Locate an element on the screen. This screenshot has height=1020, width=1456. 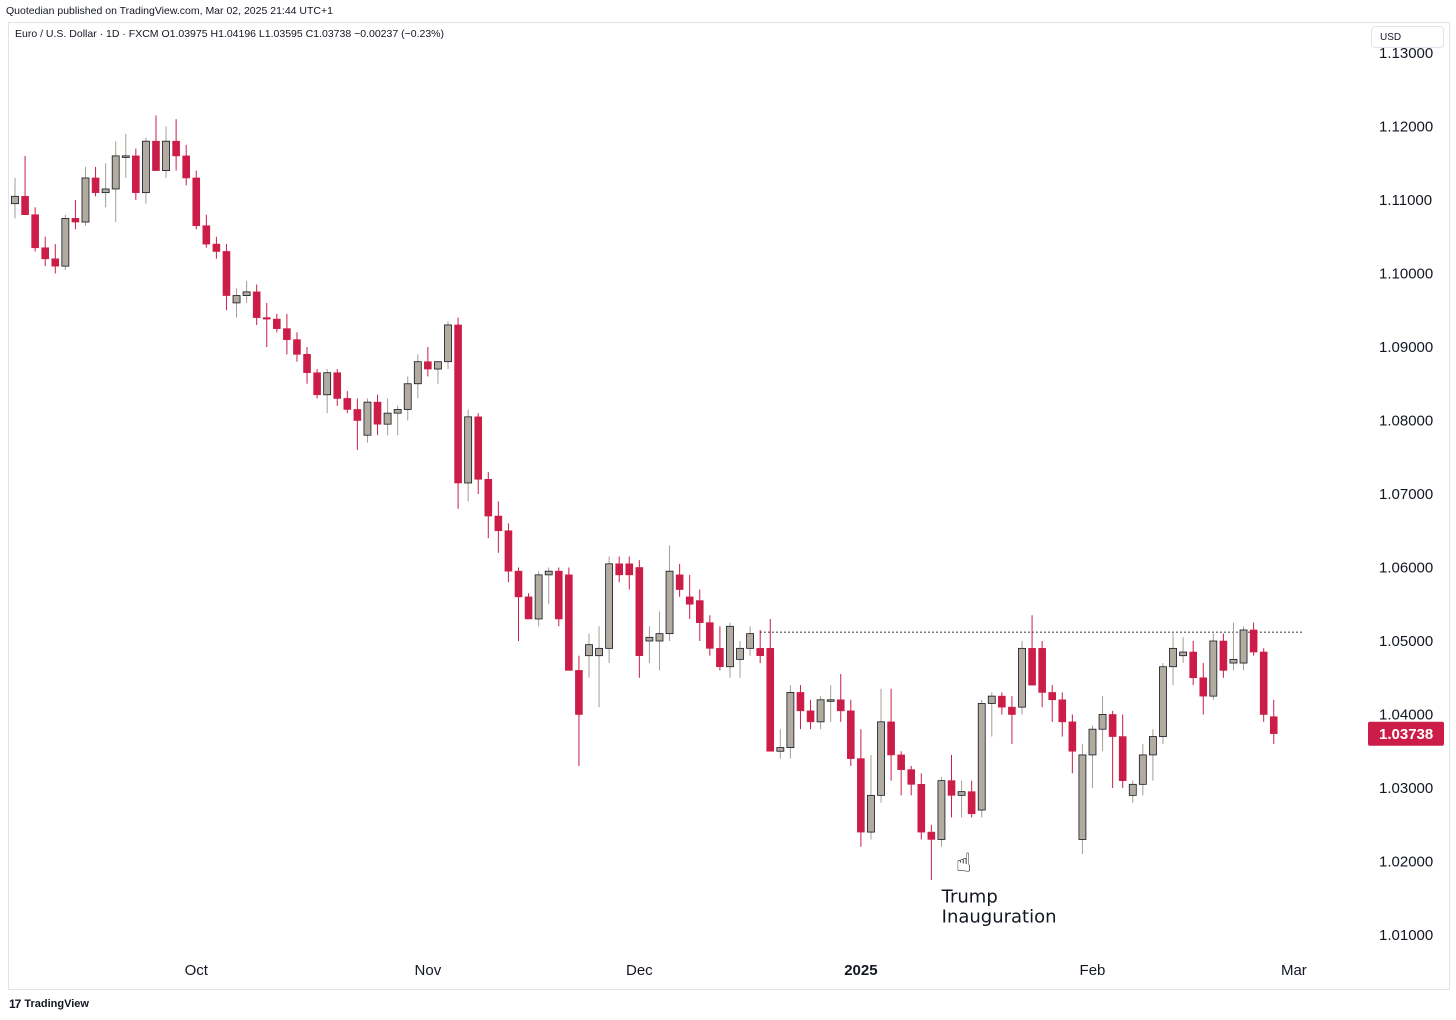
currency-button: USD is located at coordinates (1407, 37).